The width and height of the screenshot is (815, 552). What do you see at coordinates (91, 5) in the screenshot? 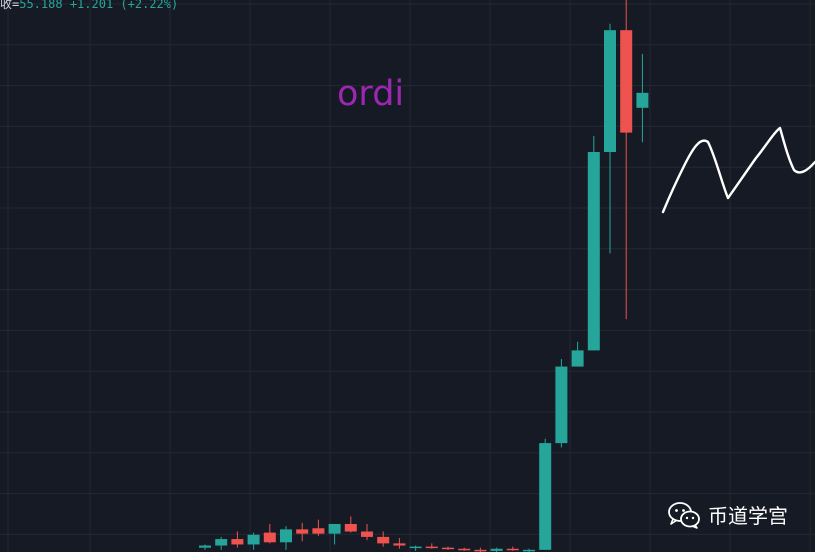
I see `change-value: +1.201` at bounding box center [91, 5].